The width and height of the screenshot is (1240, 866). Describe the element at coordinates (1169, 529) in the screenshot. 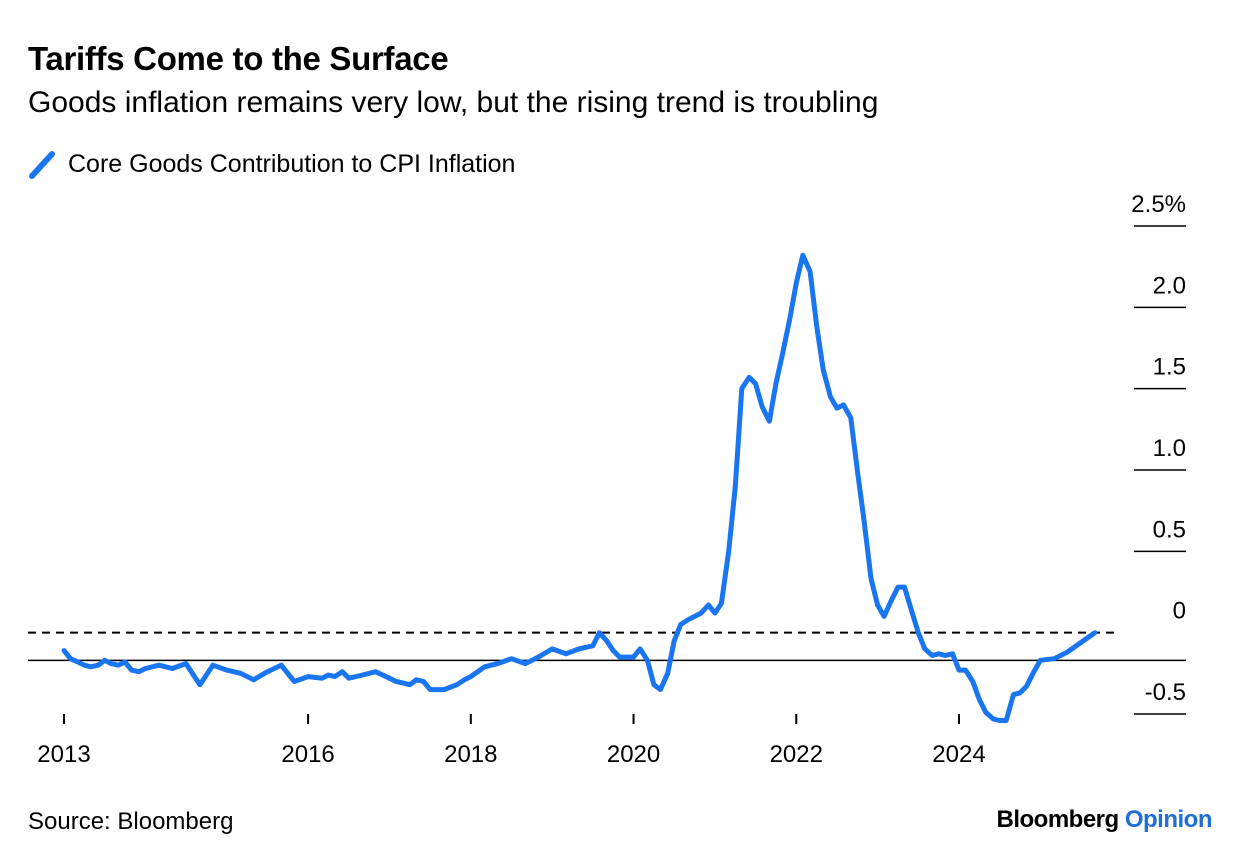

I see `y-tick-label: 0.5` at that location.